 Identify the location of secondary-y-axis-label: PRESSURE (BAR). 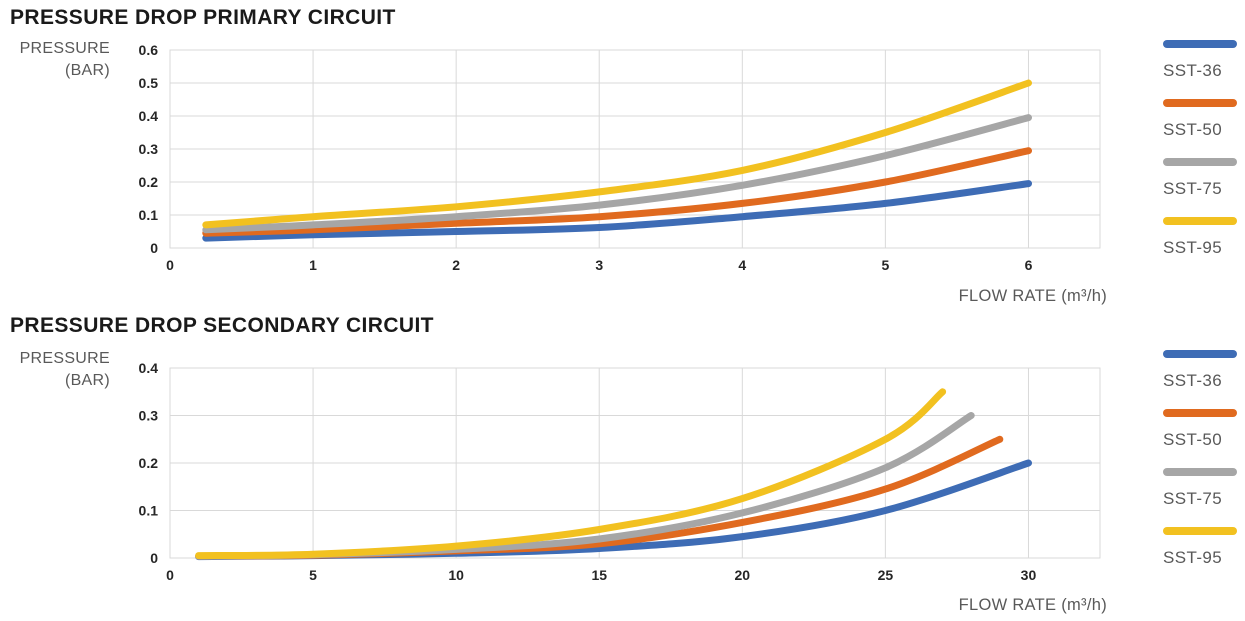
(58, 369).